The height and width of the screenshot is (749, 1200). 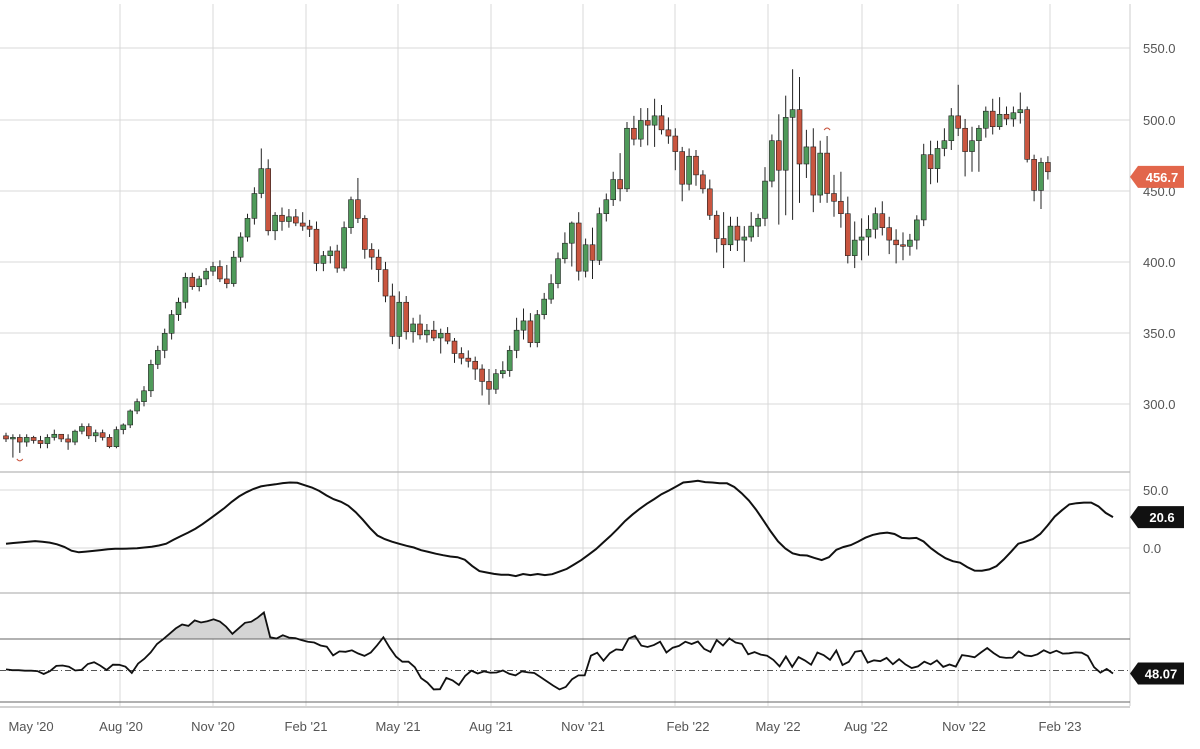 What do you see at coordinates (827, 129) in the screenshot?
I see `high-marker` at bounding box center [827, 129].